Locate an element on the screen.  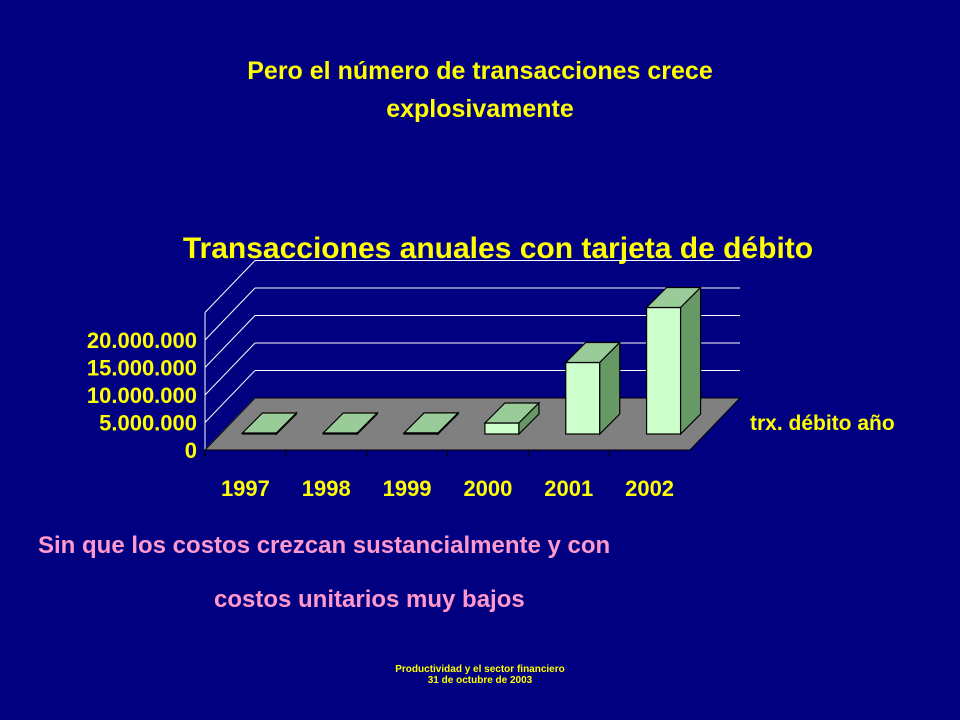
bar-2002 is located at coordinates (674, 361).